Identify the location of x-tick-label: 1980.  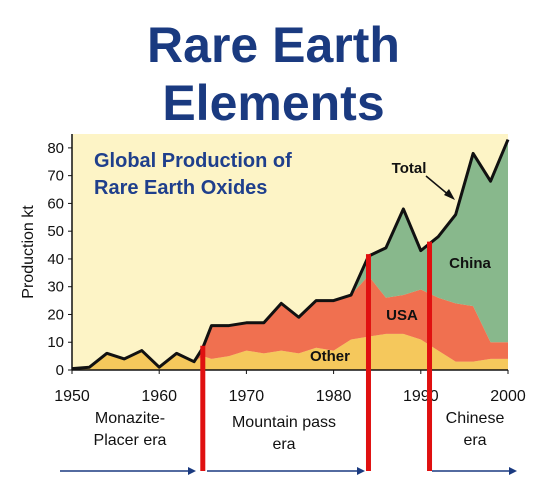
(334, 396).